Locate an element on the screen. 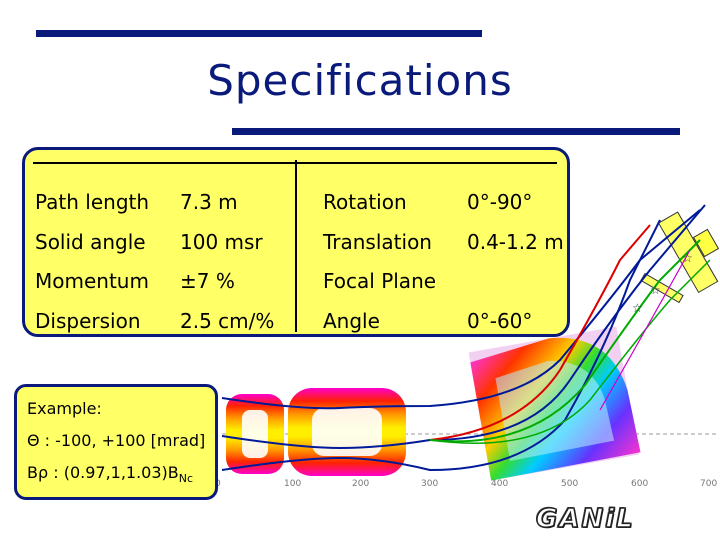  spec-value-path-length: 7.3 m is located at coordinates (209, 202).